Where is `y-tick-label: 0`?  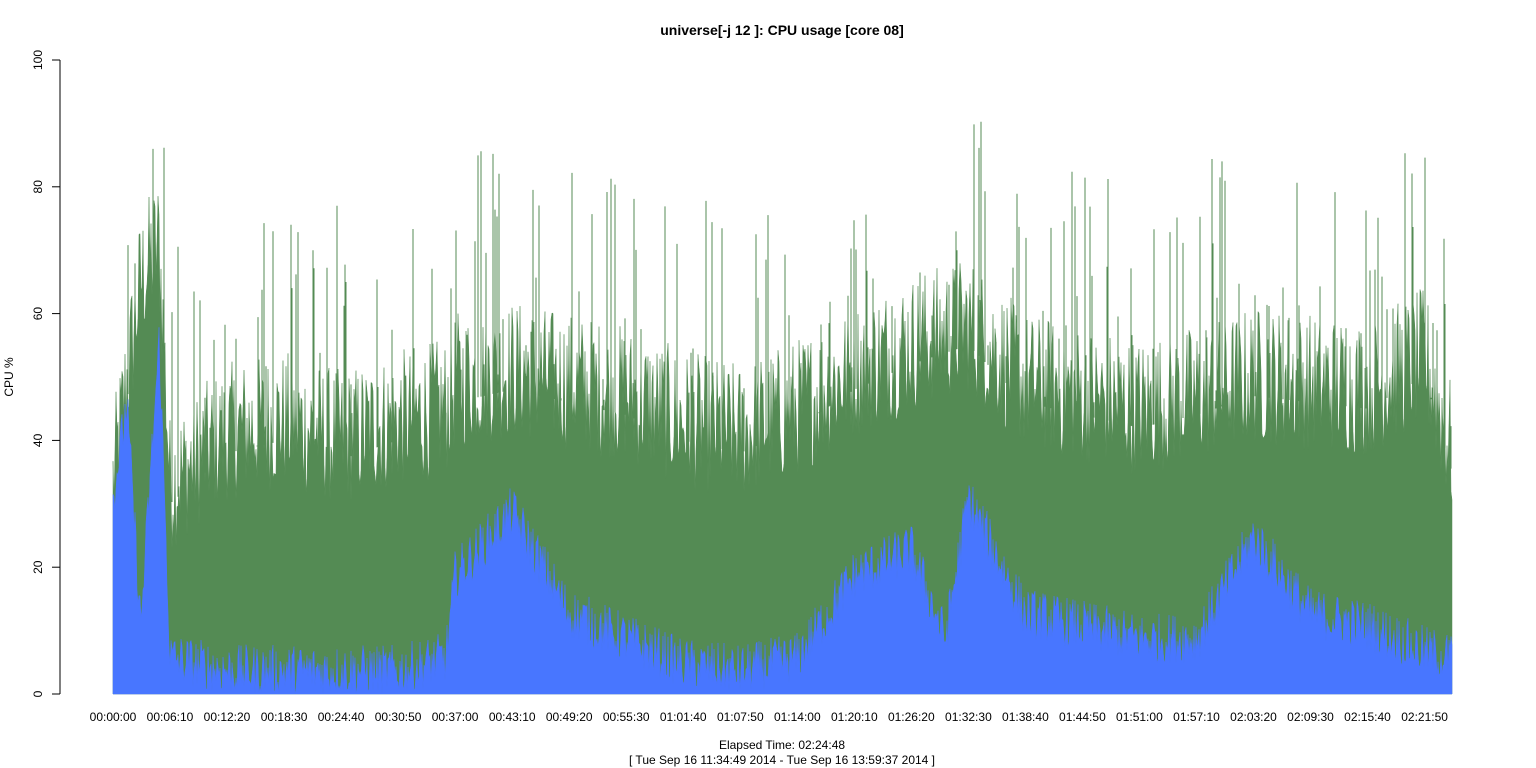 y-tick-label: 0 is located at coordinates (38, 693).